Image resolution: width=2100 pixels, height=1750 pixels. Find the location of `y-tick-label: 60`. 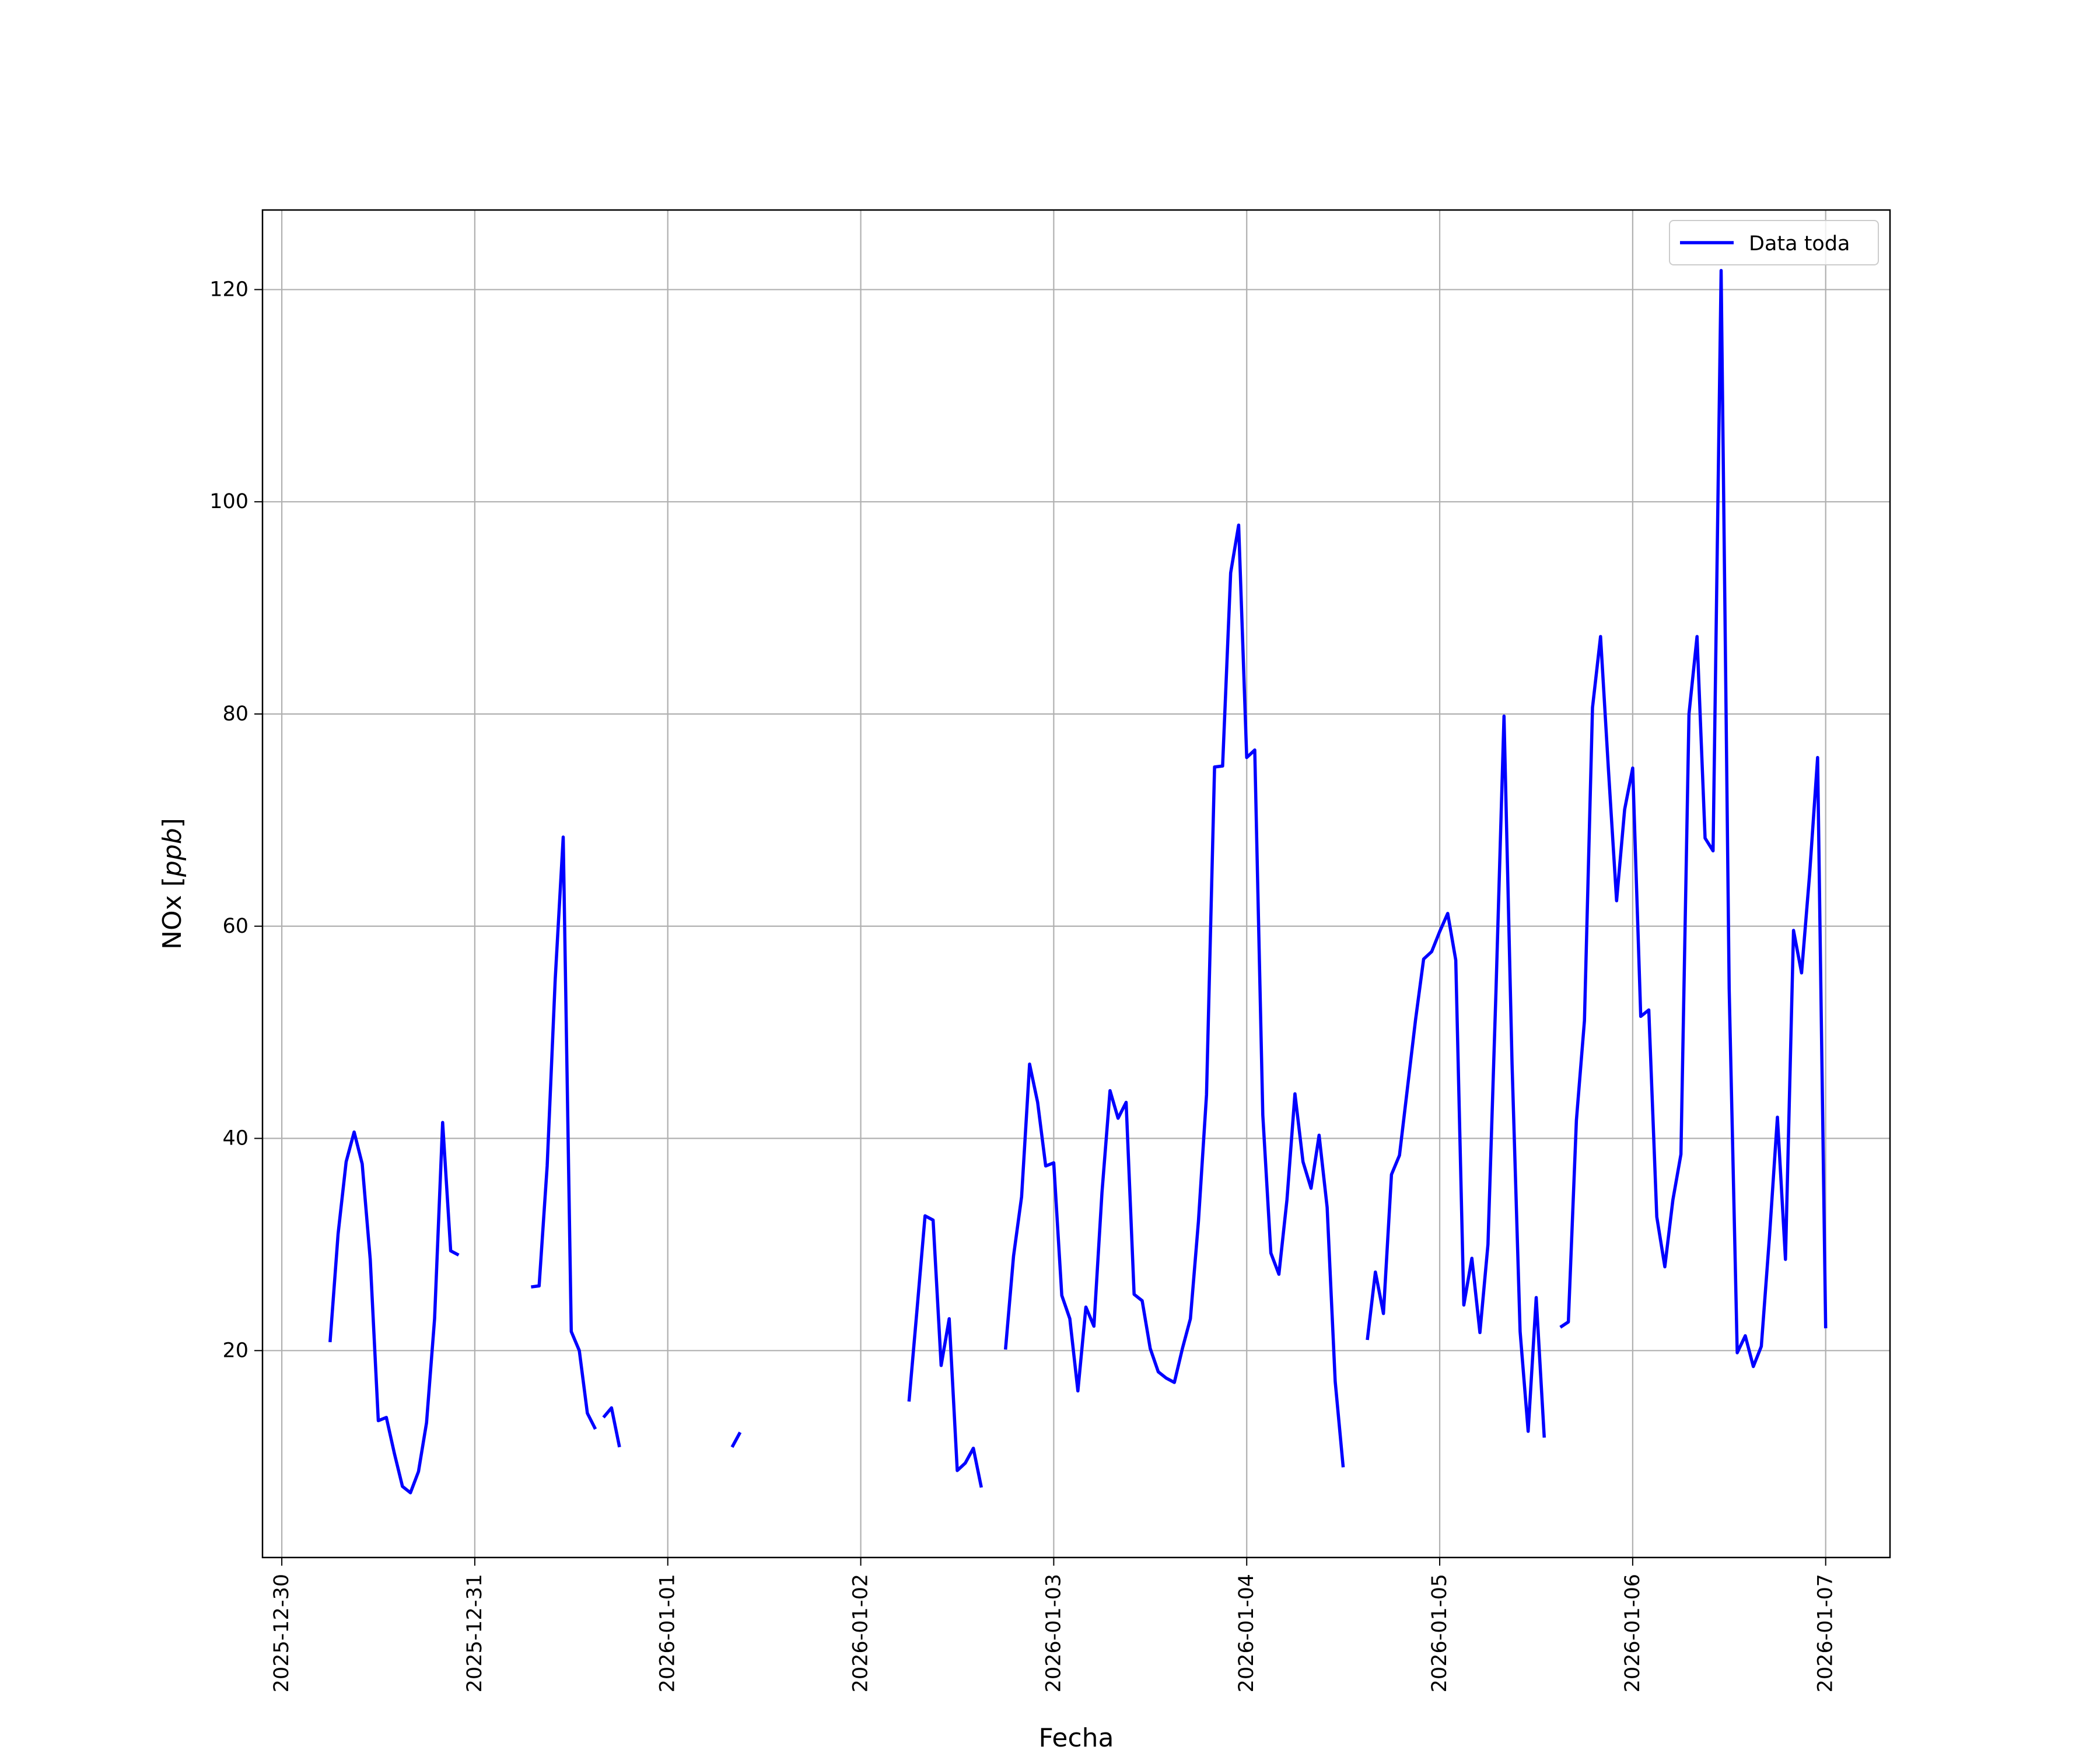

y-tick-label: 60 is located at coordinates (235, 926).